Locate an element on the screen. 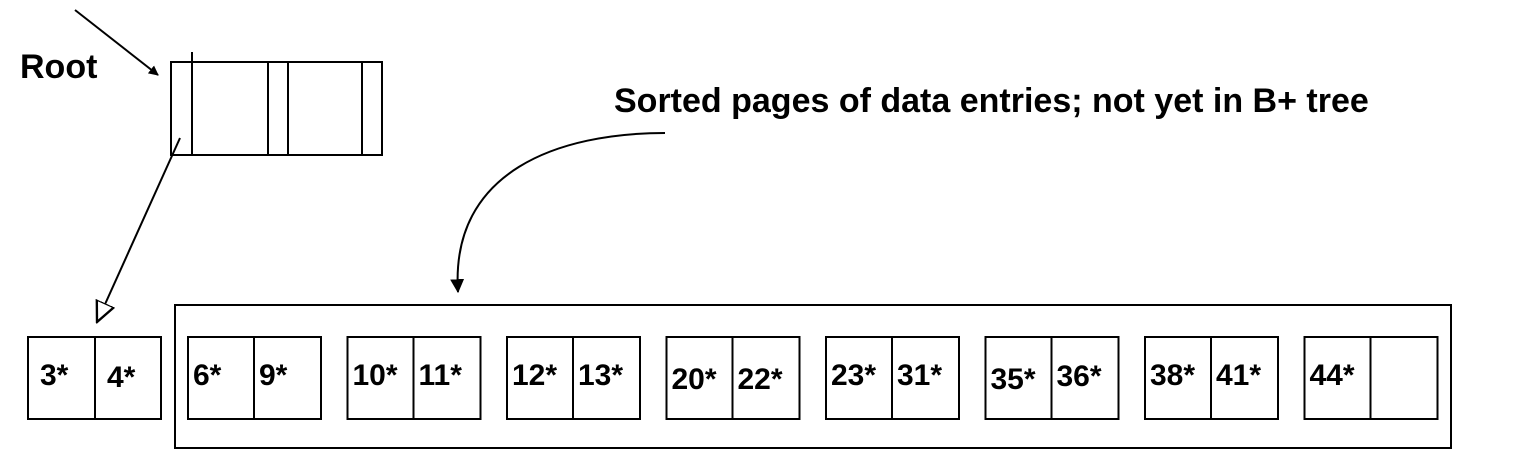 The width and height of the screenshot is (1526, 466). leaf-page: 35* 36* is located at coordinates (1052, 378).